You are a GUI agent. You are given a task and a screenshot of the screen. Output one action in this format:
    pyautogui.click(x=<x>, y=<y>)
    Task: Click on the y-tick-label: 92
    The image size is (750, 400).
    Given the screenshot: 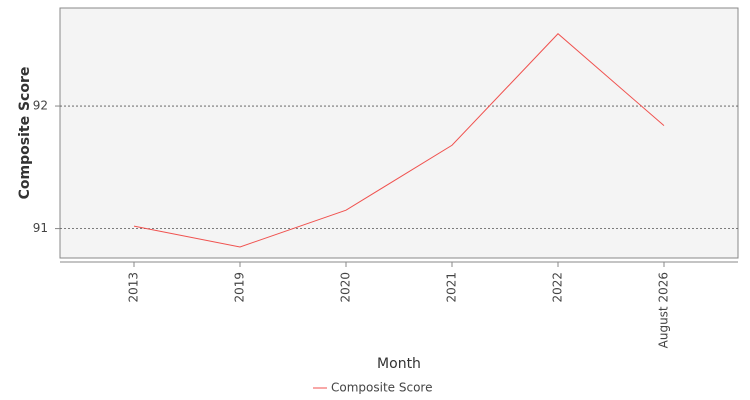 What is the action you would take?
    pyautogui.click(x=40, y=106)
    